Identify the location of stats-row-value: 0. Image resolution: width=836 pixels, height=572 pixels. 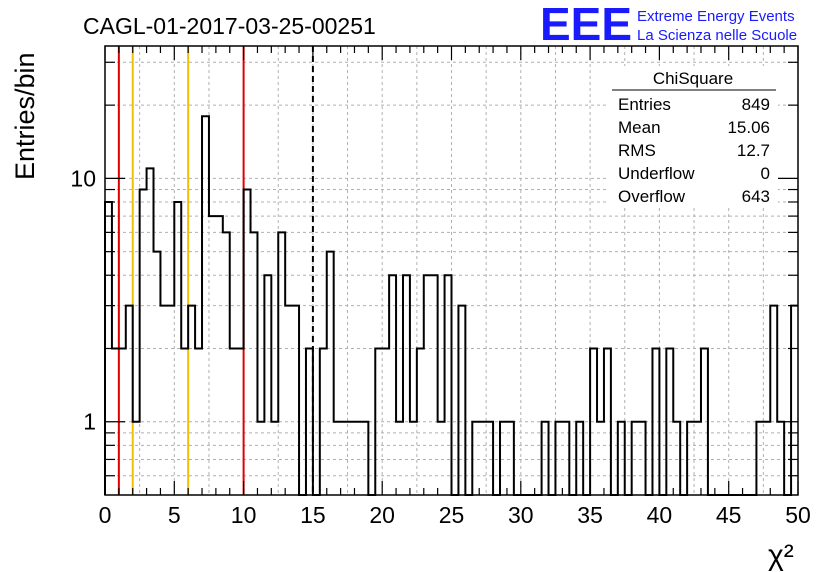
(765, 173).